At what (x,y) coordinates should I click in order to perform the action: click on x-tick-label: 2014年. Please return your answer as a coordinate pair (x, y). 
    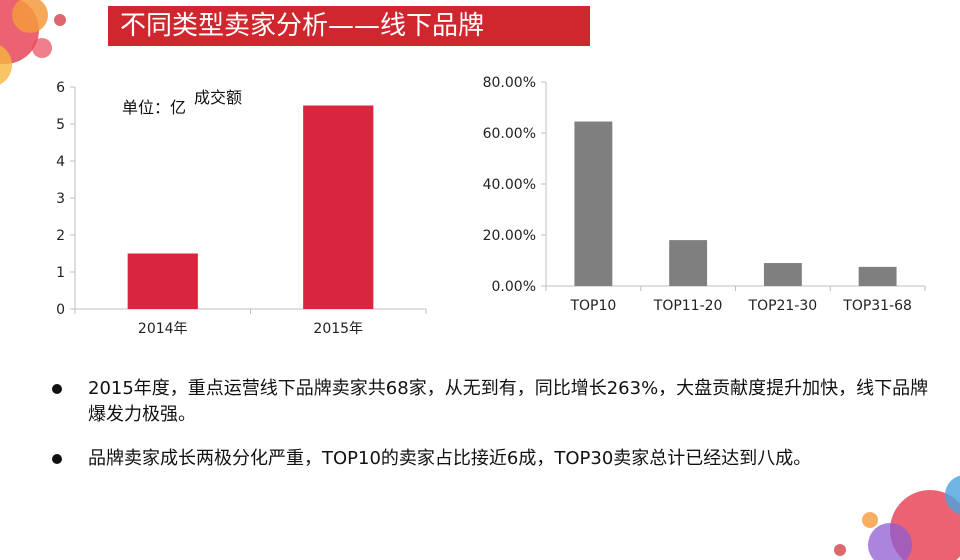
    Looking at the image, I should click on (163, 329).